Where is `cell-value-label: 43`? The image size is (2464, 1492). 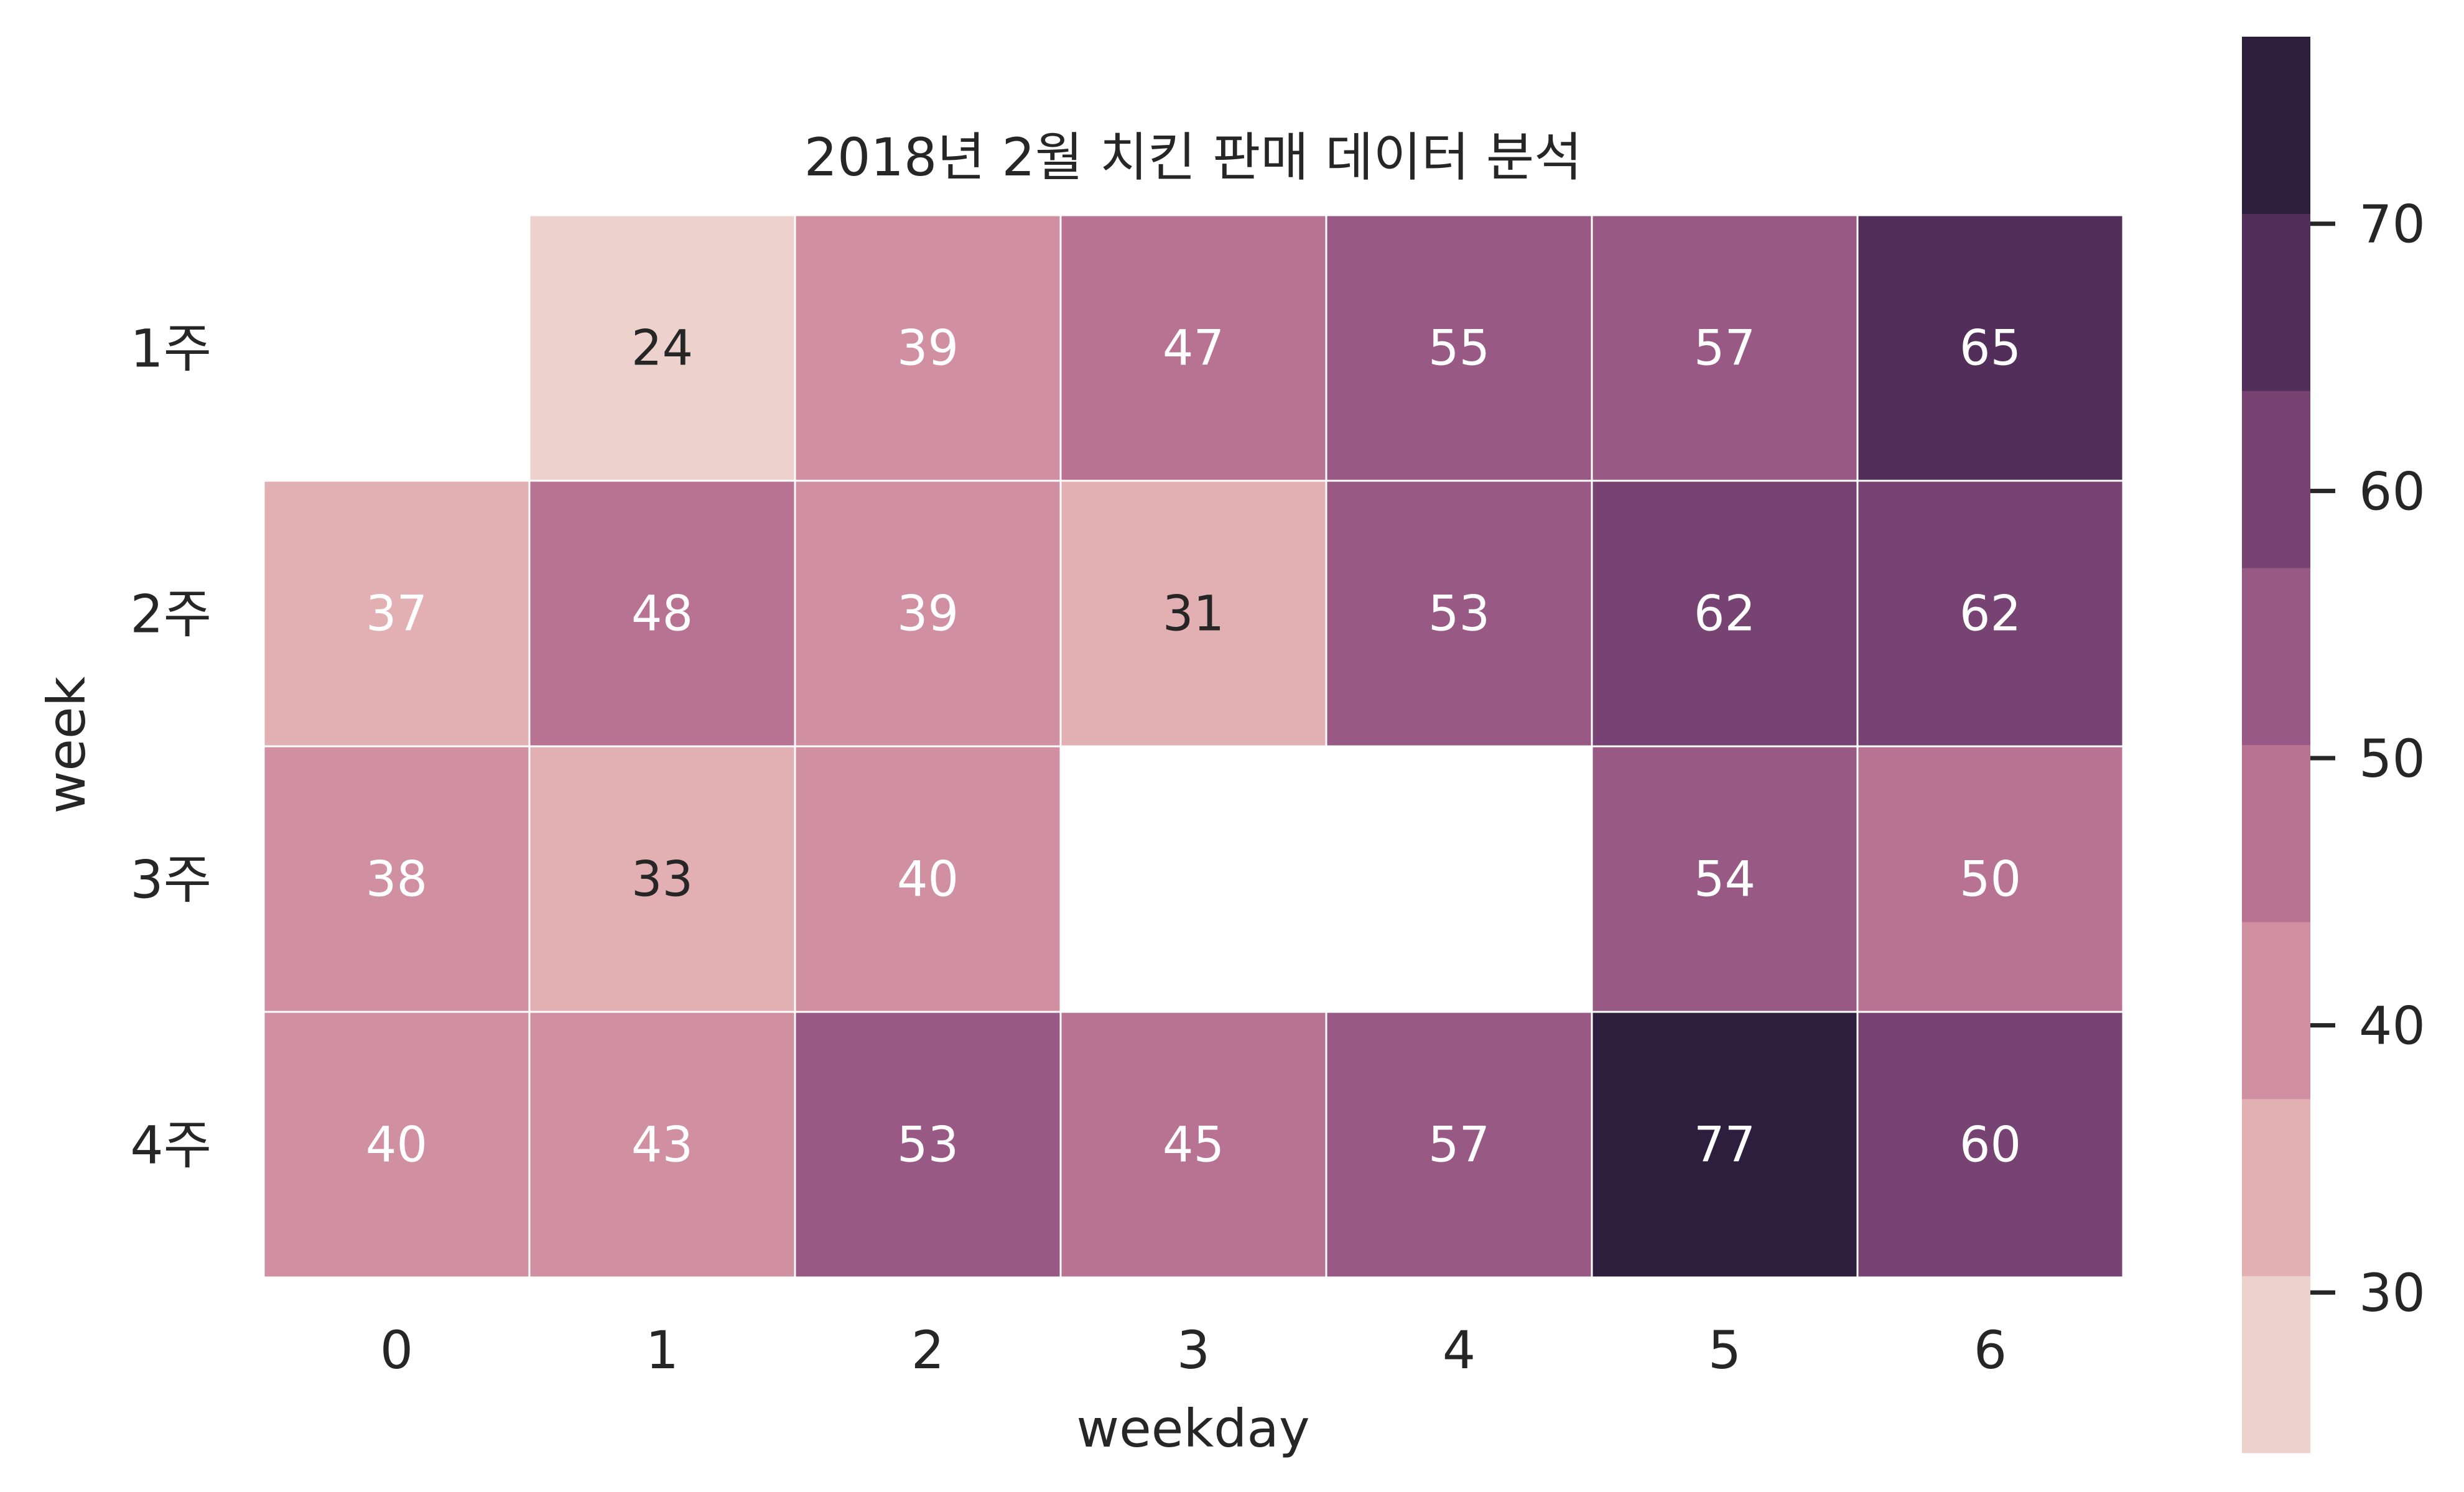 cell-value-label: 43 is located at coordinates (662, 1146).